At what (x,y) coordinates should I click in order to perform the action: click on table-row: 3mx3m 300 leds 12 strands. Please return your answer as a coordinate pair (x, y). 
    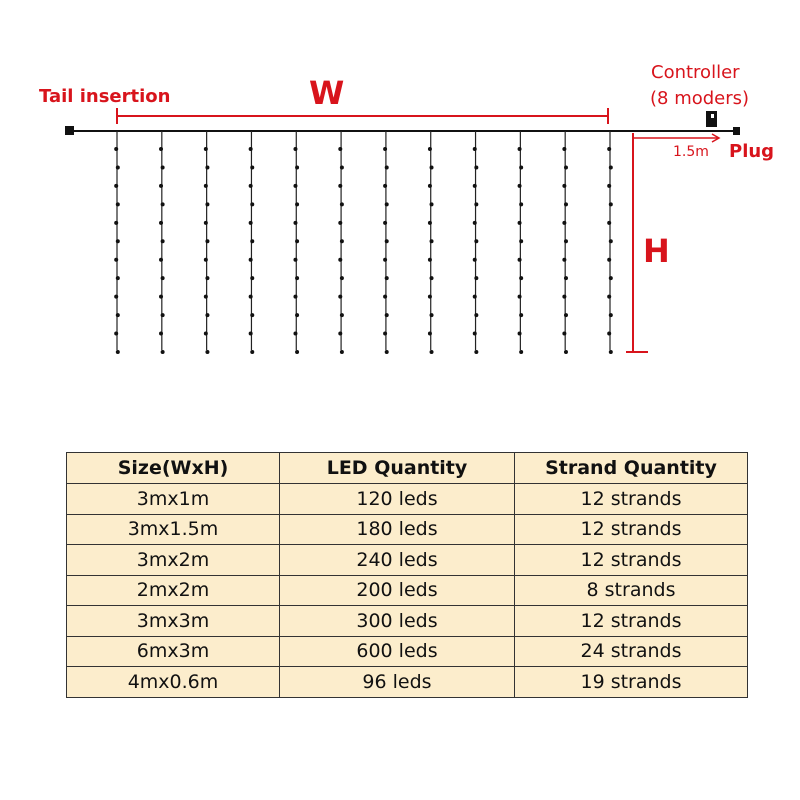
    Looking at the image, I should click on (407, 621).